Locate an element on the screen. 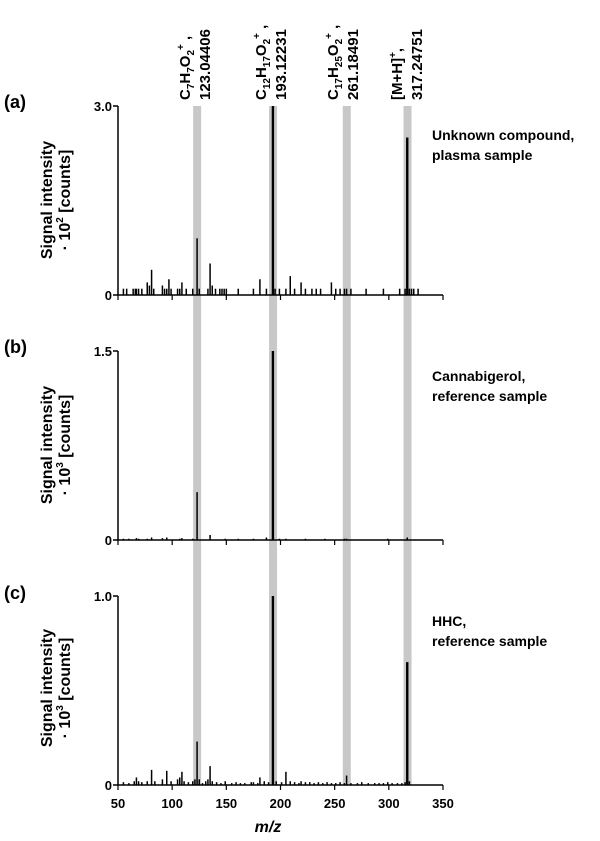 This screenshot has height=841, width=600. panel-c-axes is located at coordinates (278, 692).